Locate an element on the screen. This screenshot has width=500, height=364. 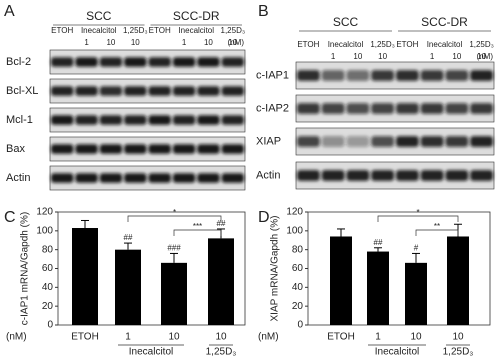
row-label: Bcl-2 is located at coordinates (18, 62).